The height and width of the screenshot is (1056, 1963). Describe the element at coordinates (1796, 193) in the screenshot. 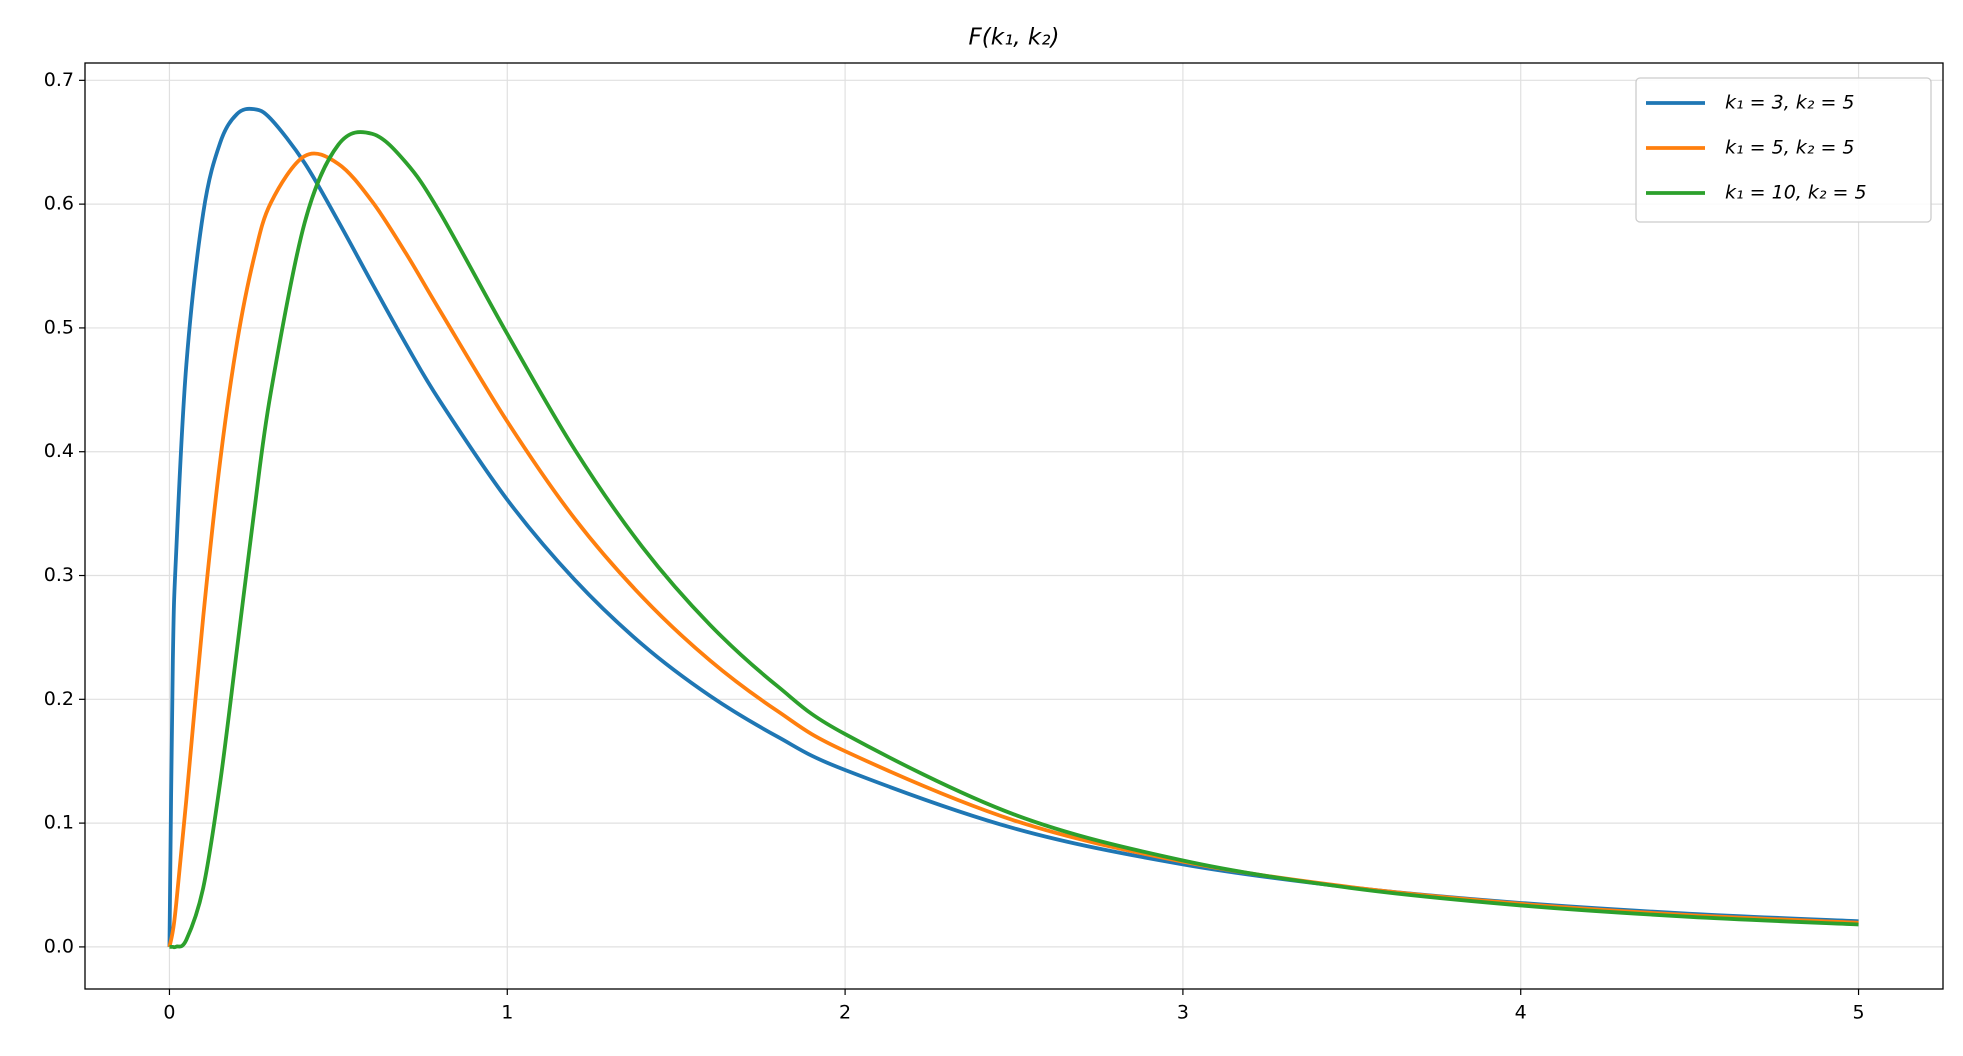

I see `legend-label: k₁ = 10, k₂ = 5` at that location.